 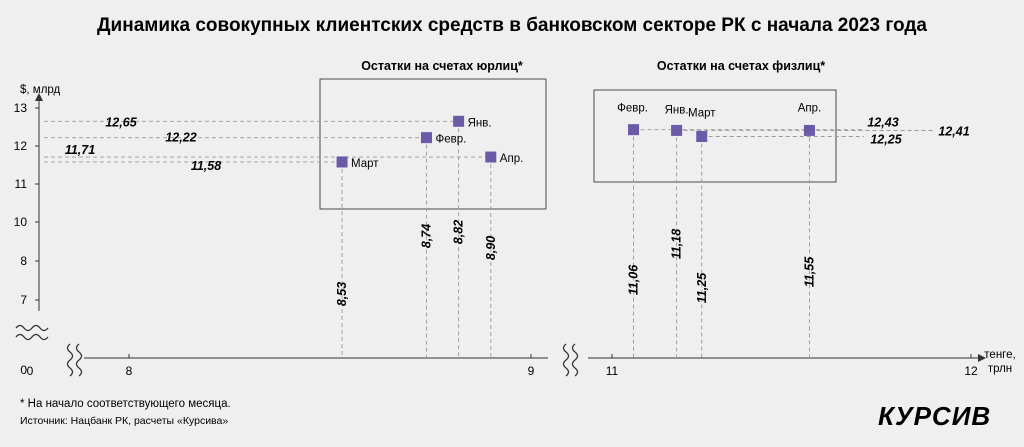 I want to click on y-value-label: 12,25, so click(x=886, y=140).